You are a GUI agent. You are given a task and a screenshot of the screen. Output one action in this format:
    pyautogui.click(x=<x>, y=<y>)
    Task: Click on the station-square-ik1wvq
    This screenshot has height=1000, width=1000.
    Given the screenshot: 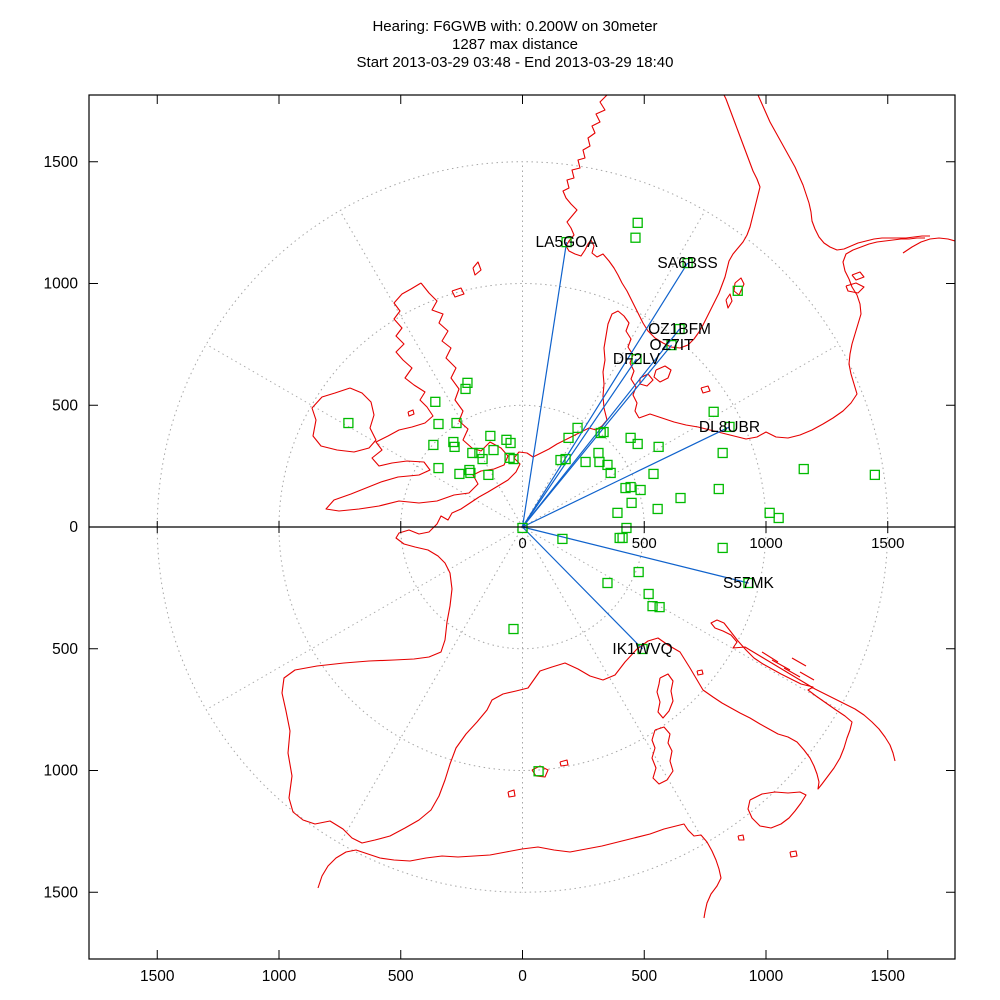 What is the action you would take?
    pyautogui.click(x=642, y=649)
    